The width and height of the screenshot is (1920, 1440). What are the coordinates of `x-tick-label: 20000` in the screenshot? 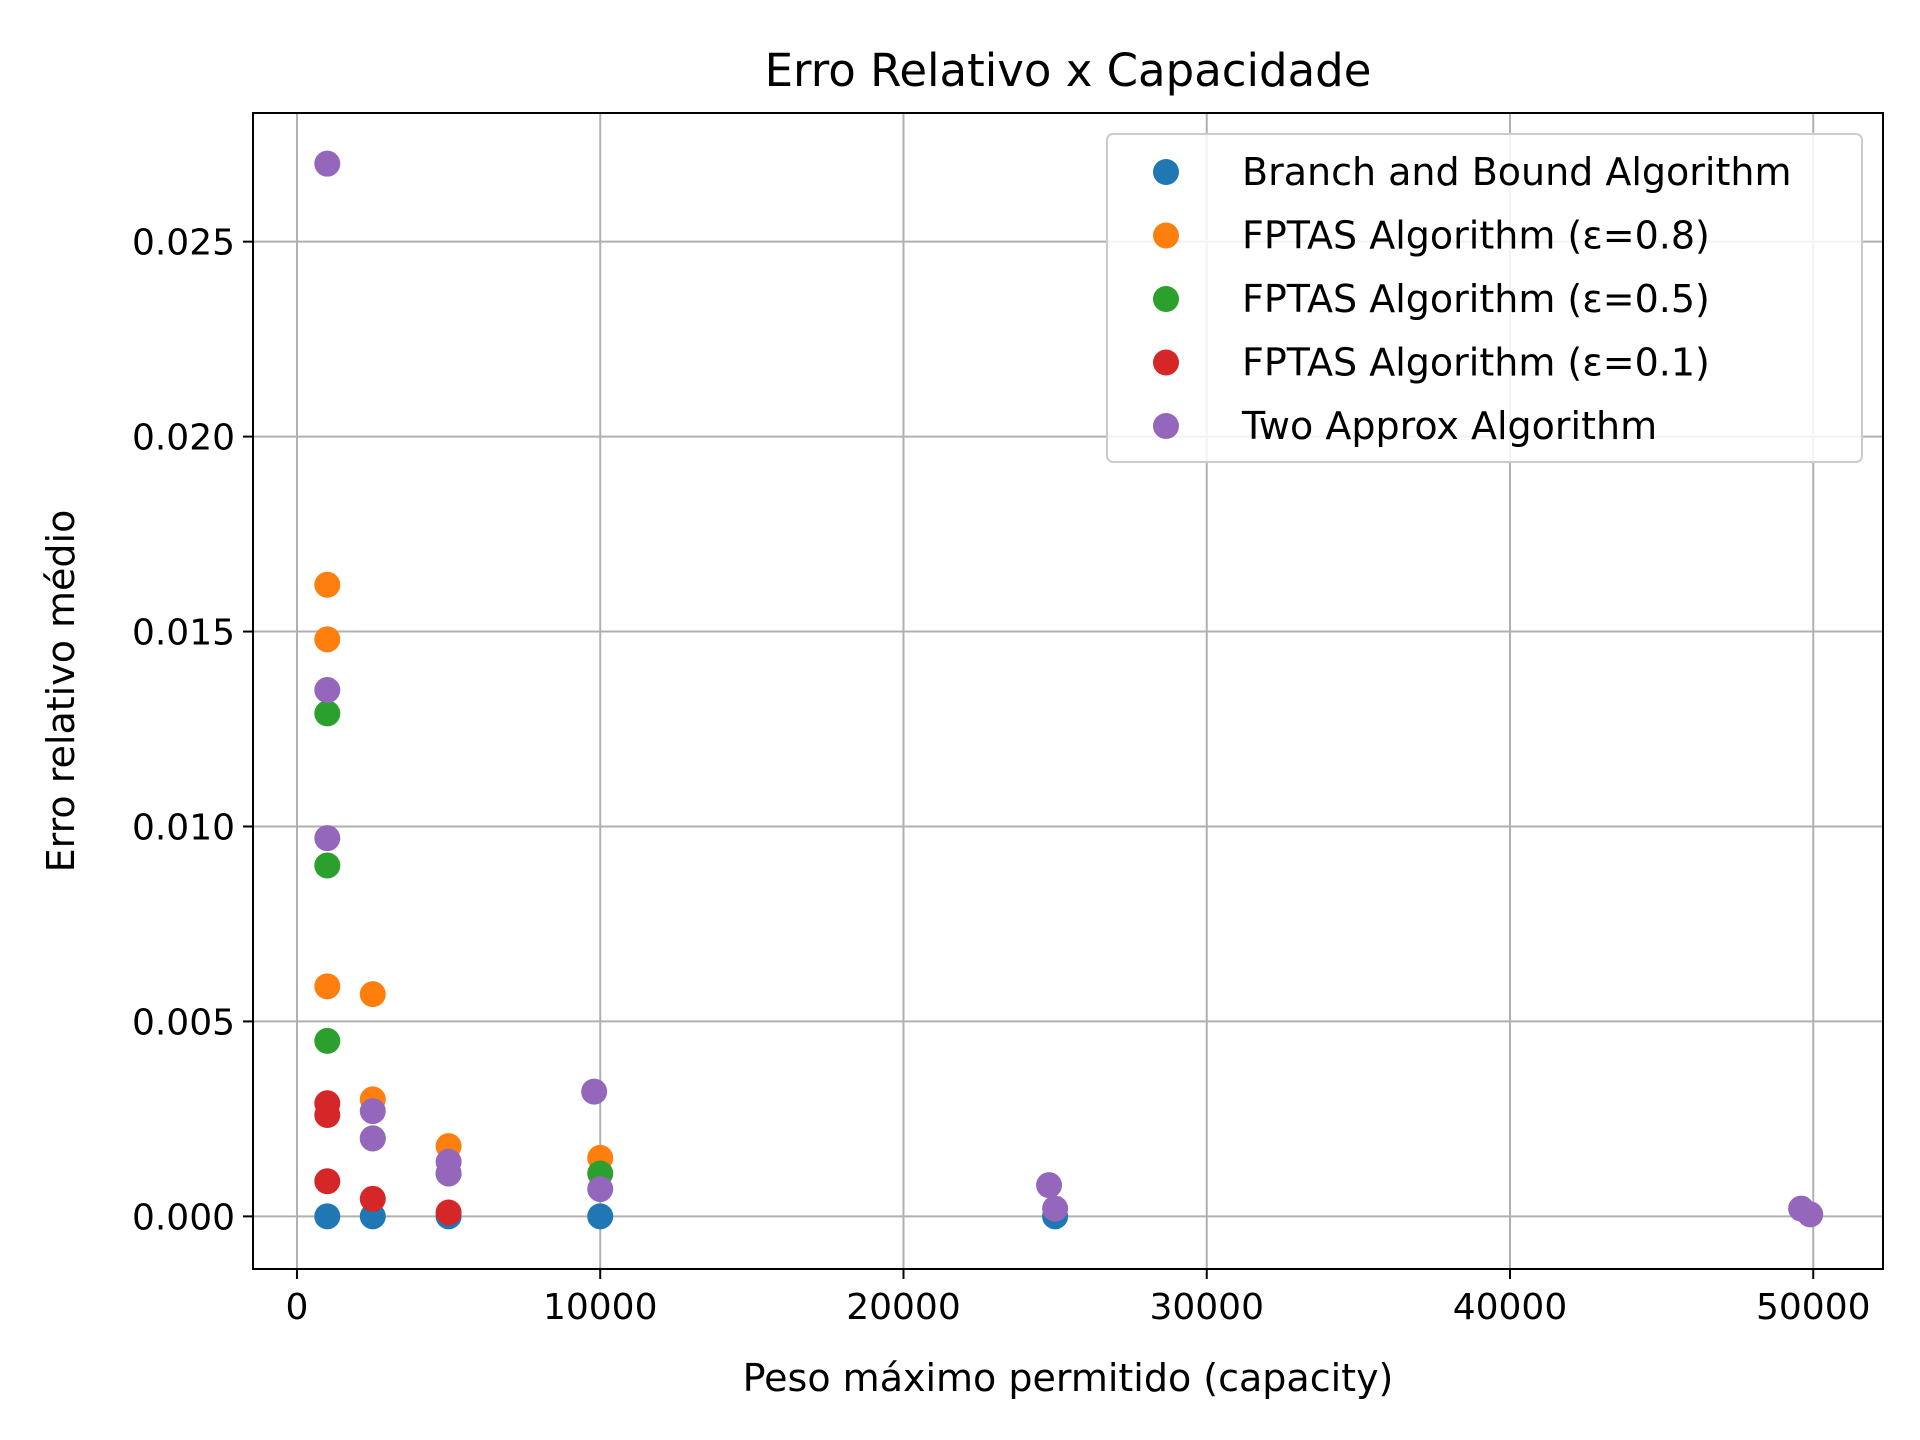 It's located at (903, 1307).